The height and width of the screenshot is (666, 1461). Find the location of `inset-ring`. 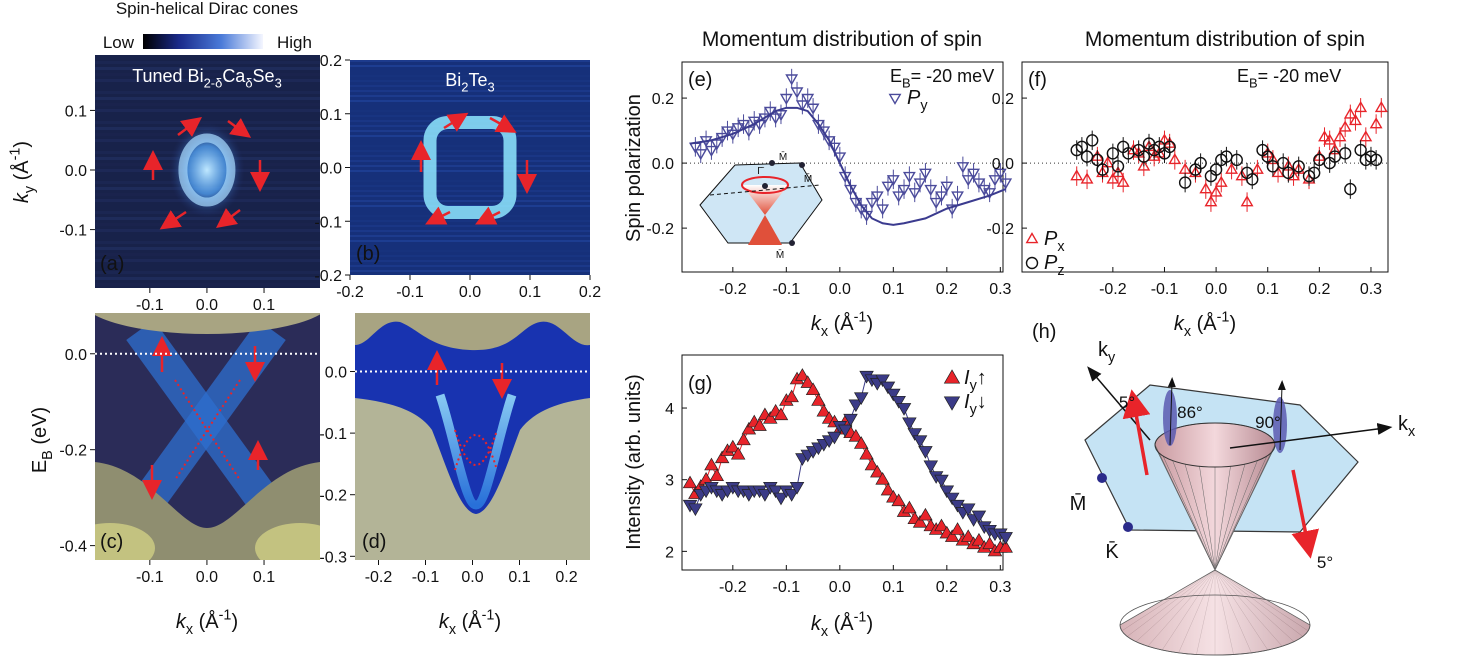

inset-ring is located at coordinates (765, 185).